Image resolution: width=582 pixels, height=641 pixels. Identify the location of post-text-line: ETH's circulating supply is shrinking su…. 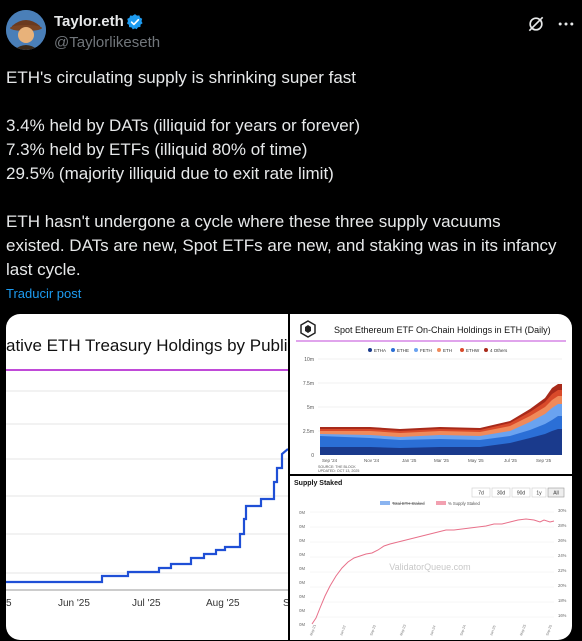
(181, 77).